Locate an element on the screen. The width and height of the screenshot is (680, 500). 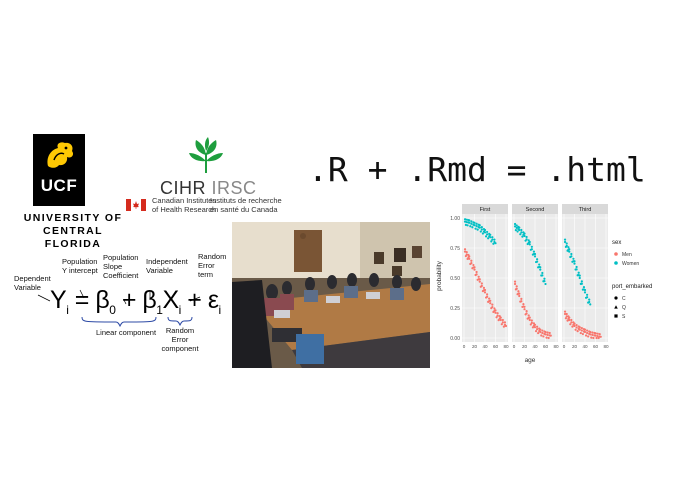
x-tick-label: 20 is located at coordinates (475, 346).